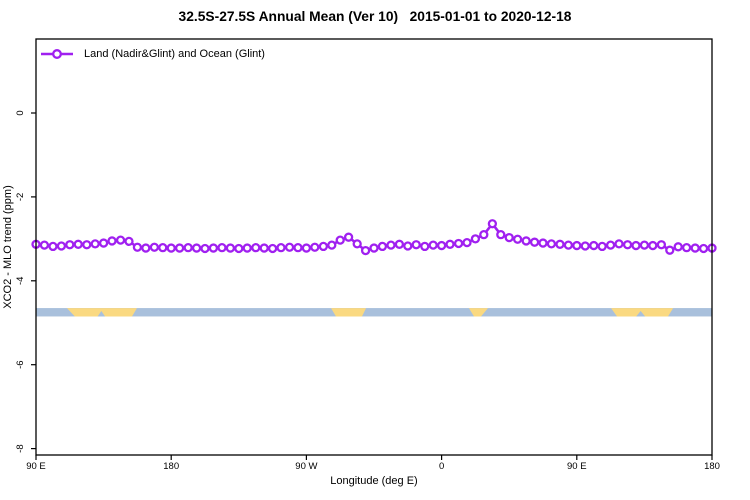  I want to click on y-axis-title: XCO2 - MLO trend (ppm), so click(8, 246).